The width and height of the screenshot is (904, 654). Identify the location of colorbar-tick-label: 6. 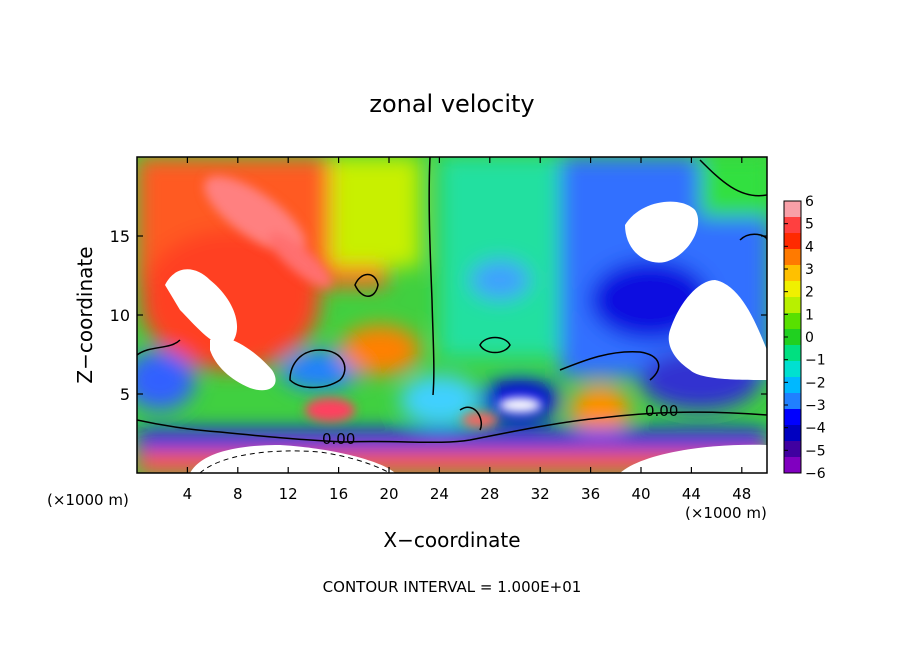
(809, 202).